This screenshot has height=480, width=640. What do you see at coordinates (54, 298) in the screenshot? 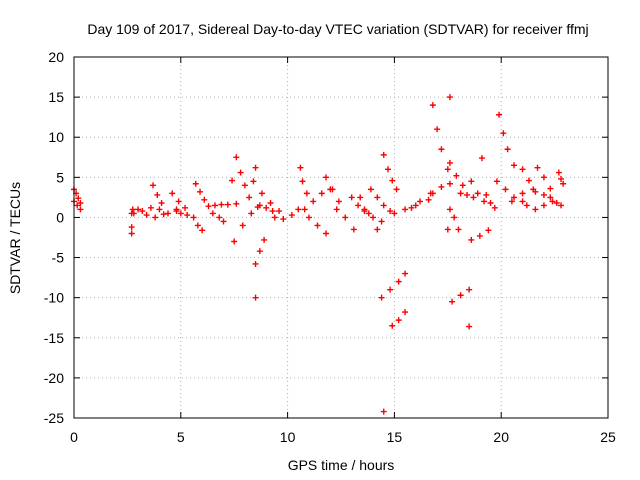
I see `y-tick-label: -10` at bounding box center [54, 298].